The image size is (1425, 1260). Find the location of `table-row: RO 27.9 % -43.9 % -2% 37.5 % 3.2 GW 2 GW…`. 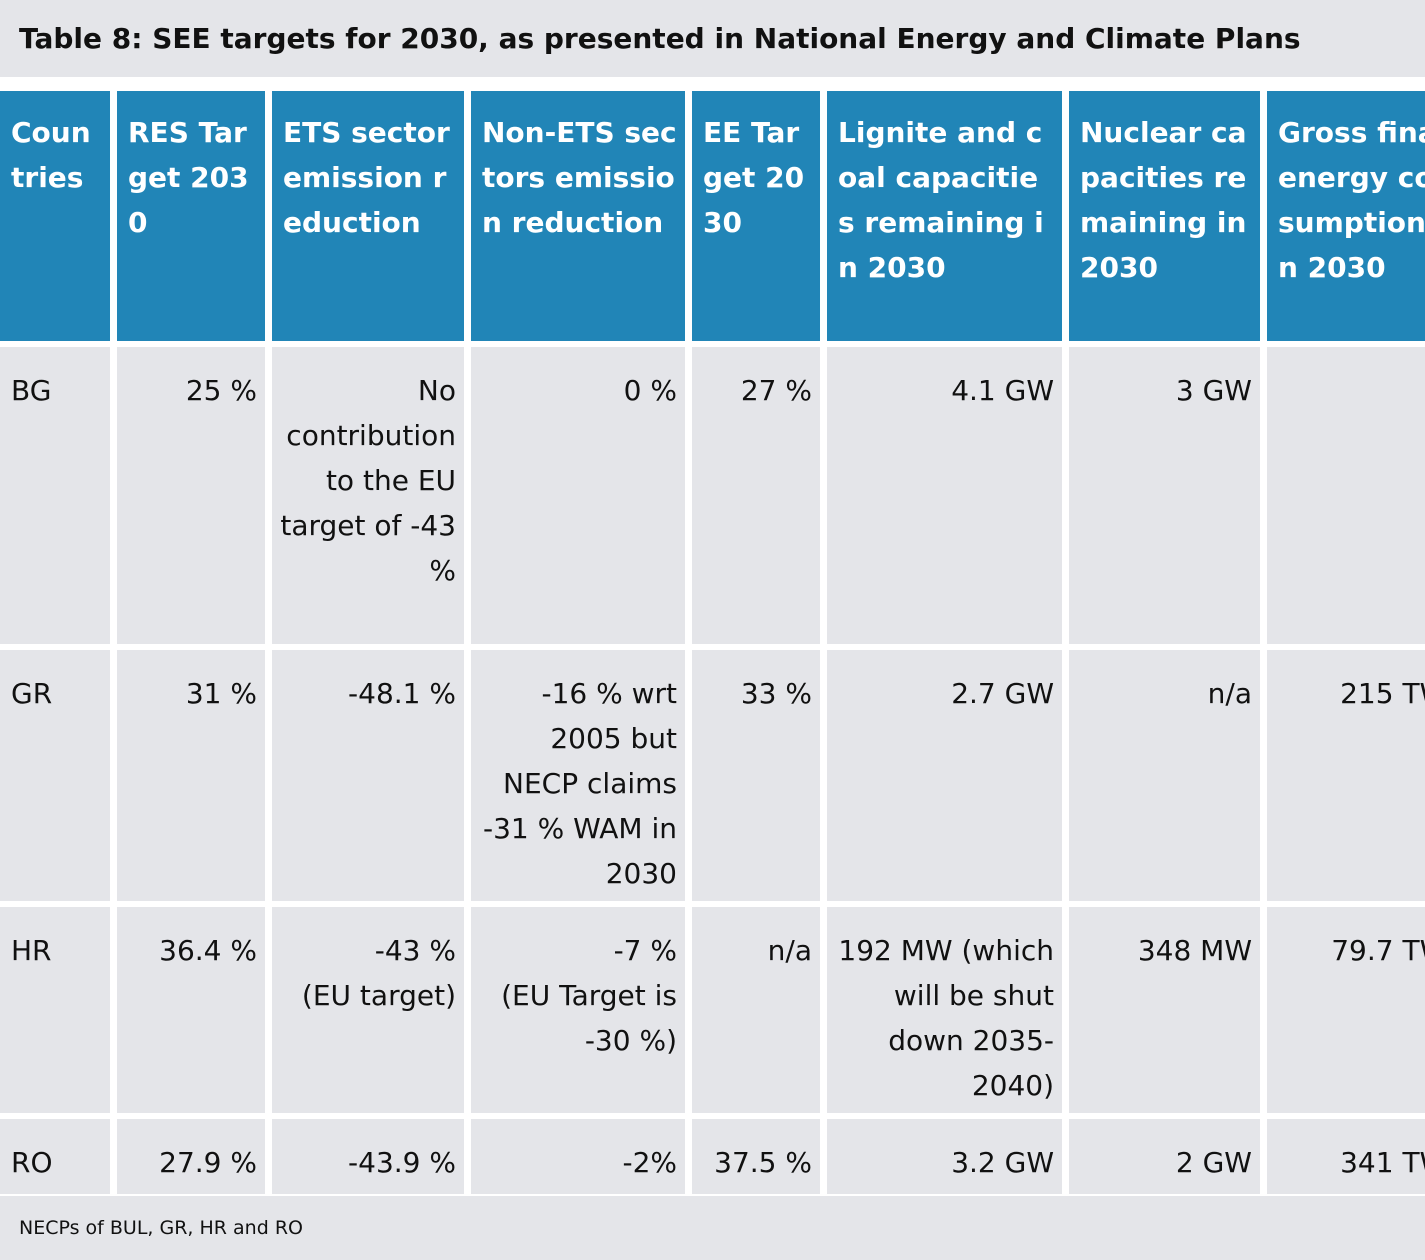

table-row: RO 27.9 % -43.9 % -2% 37.5 % 3.2 GW 2 GW… is located at coordinates (712, 1156).